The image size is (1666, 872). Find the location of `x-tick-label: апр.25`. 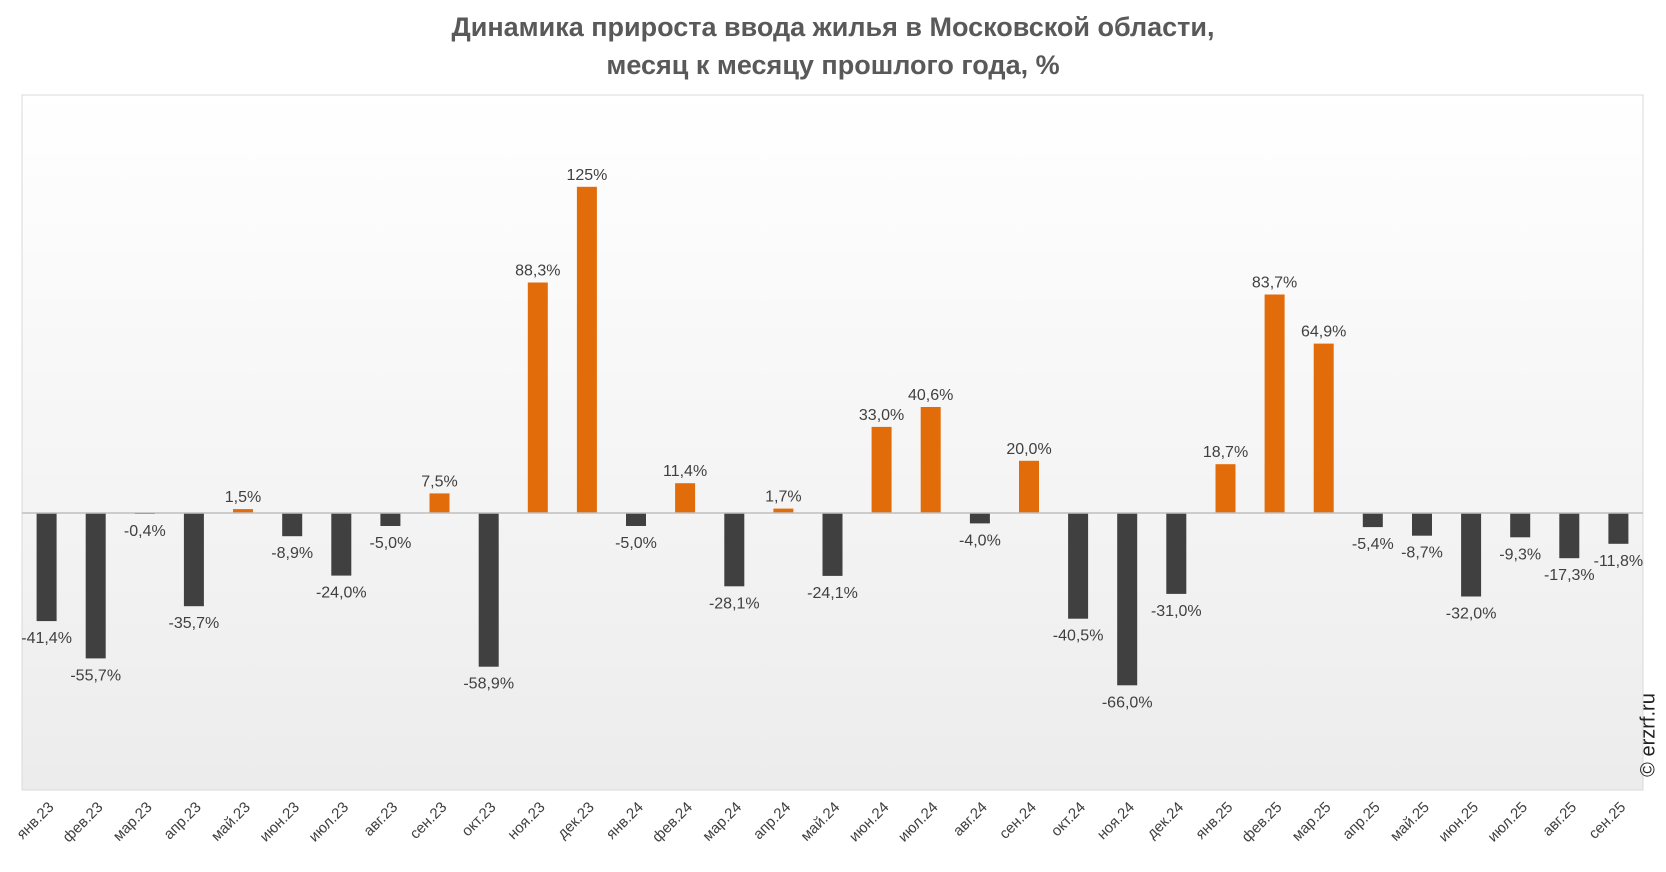

x-tick-label: апр.25 is located at coordinates (1361, 821).